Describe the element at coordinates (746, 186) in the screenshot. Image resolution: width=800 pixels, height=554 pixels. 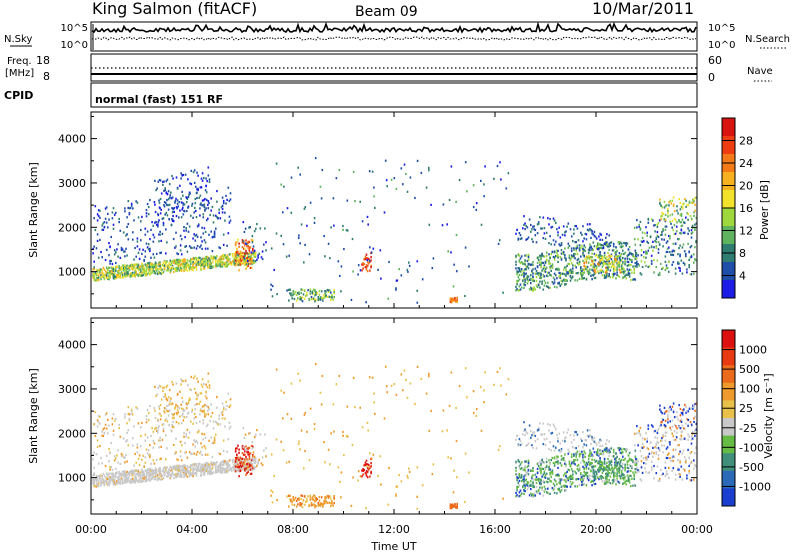
I see `colorbar-tick-label: 20` at that location.